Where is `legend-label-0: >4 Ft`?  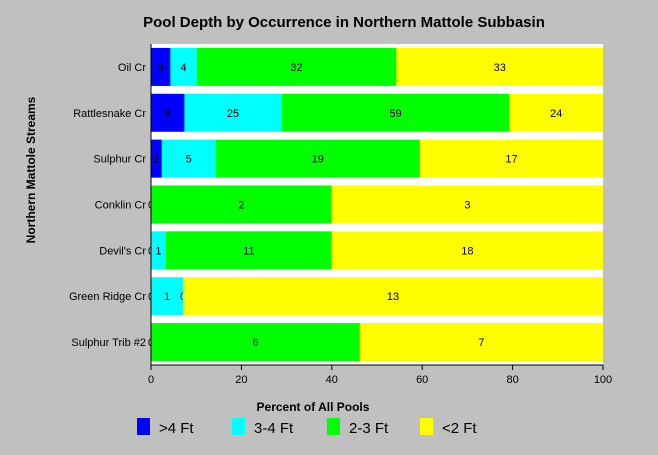
legend-label-0: >4 Ft is located at coordinates (176, 428).